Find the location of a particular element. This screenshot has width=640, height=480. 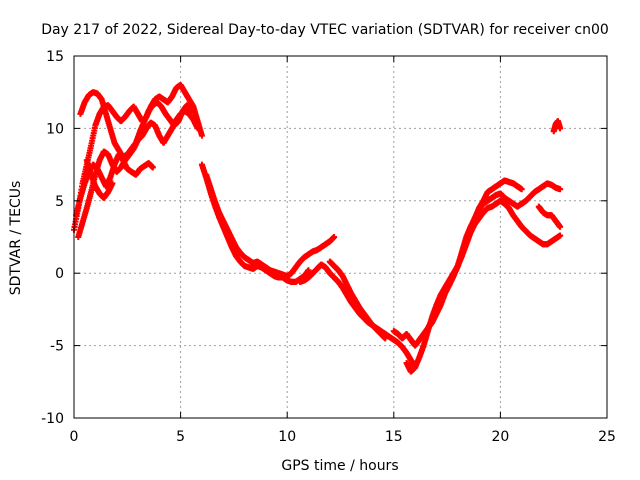

x-tick-label: 0 is located at coordinates (74, 437).